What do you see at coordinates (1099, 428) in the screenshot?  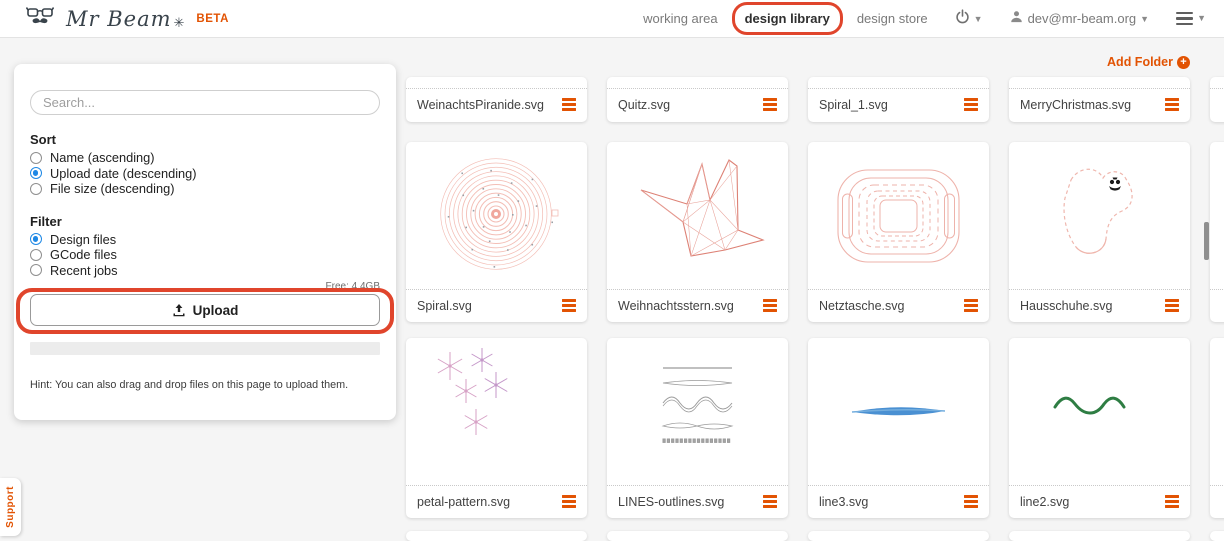 I see `design-card-line2-svg: line2.svg` at bounding box center [1099, 428].